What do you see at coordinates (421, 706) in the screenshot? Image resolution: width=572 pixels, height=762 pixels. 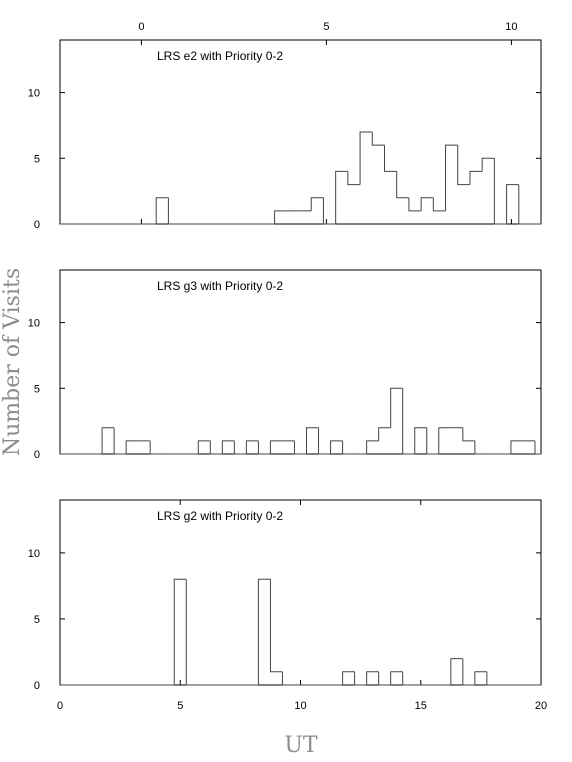 I see `x-tick-label: 15` at bounding box center [421, 706].